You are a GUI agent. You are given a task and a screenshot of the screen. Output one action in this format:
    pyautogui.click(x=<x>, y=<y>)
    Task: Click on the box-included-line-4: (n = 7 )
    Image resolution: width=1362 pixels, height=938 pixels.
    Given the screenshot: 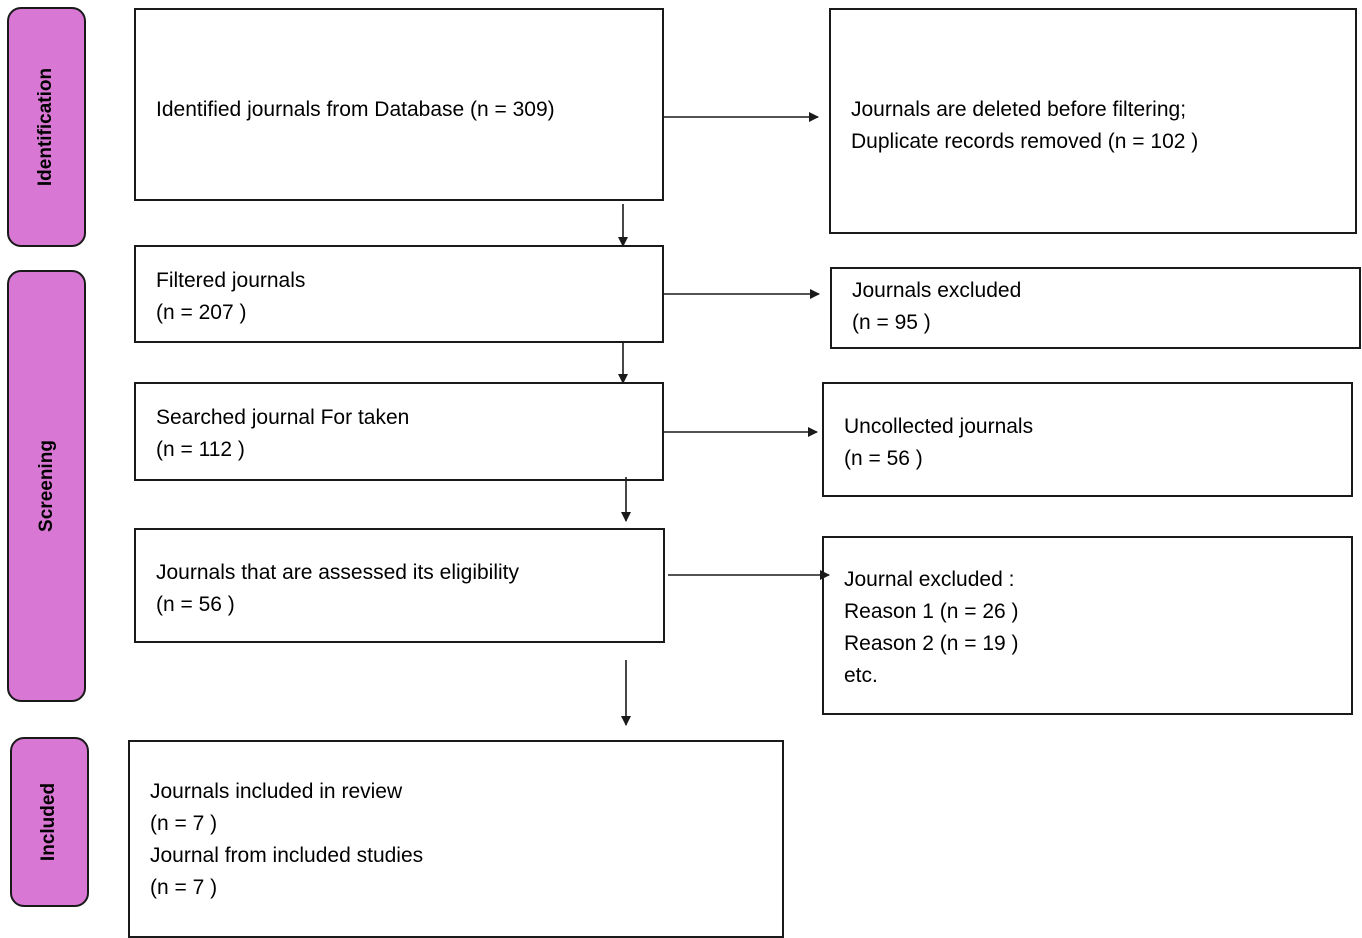 What is the action you would take?
    pyautogui.click(x=184, y=887)
    